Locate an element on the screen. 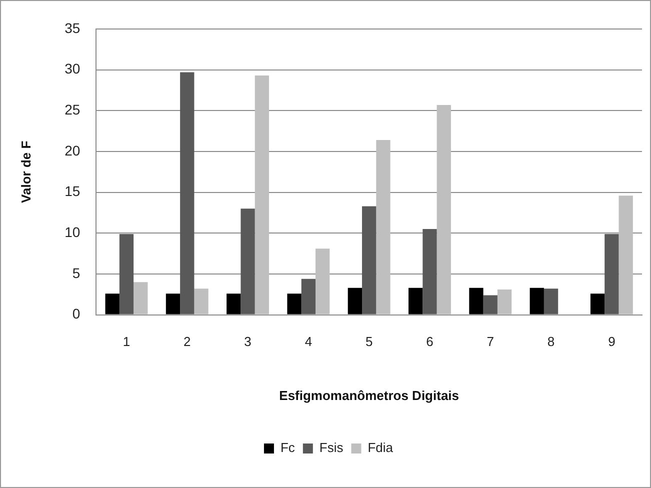  y-tick-label: 20 is located at coordinates (72, 150).